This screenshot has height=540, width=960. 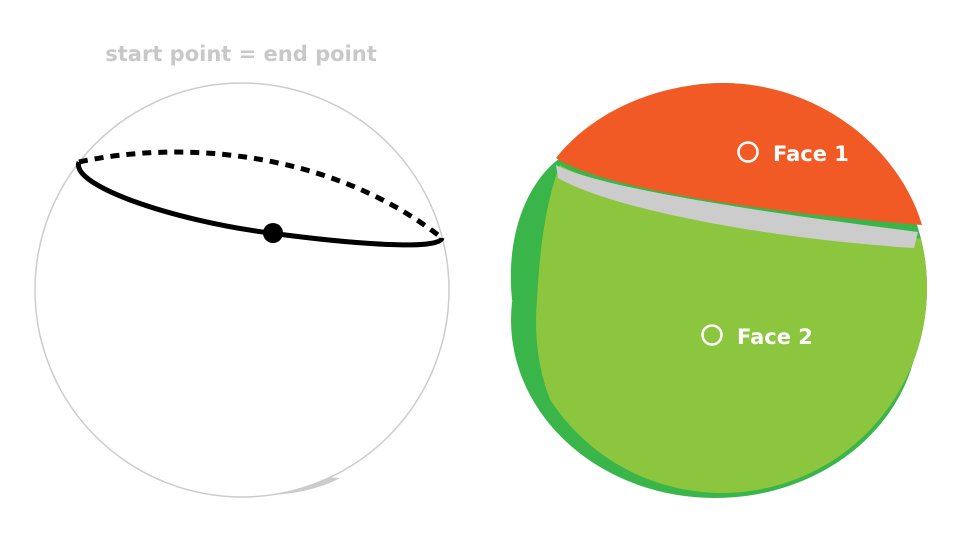 What do you see at coordinates (775, 337) in the screenshot?
I see `face-2-label: Face 2` at bounding box center [775, 337].